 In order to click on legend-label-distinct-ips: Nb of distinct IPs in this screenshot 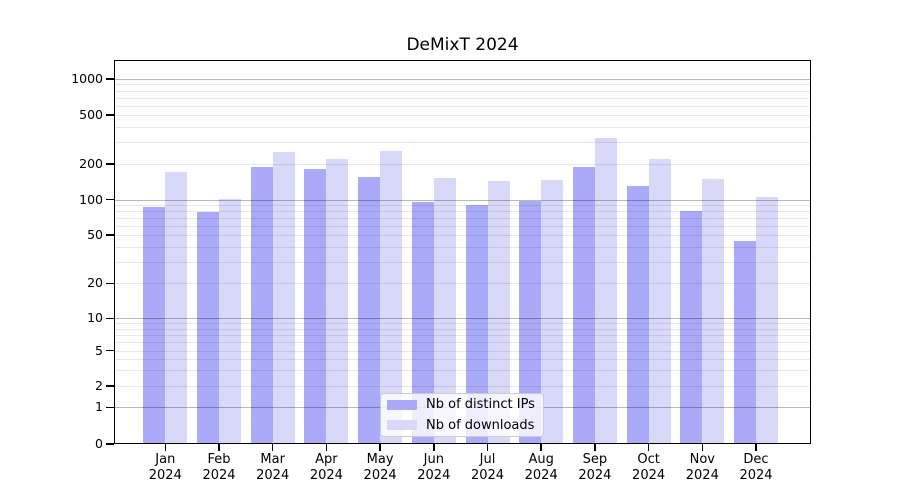, I will do `click(480, 405)`.